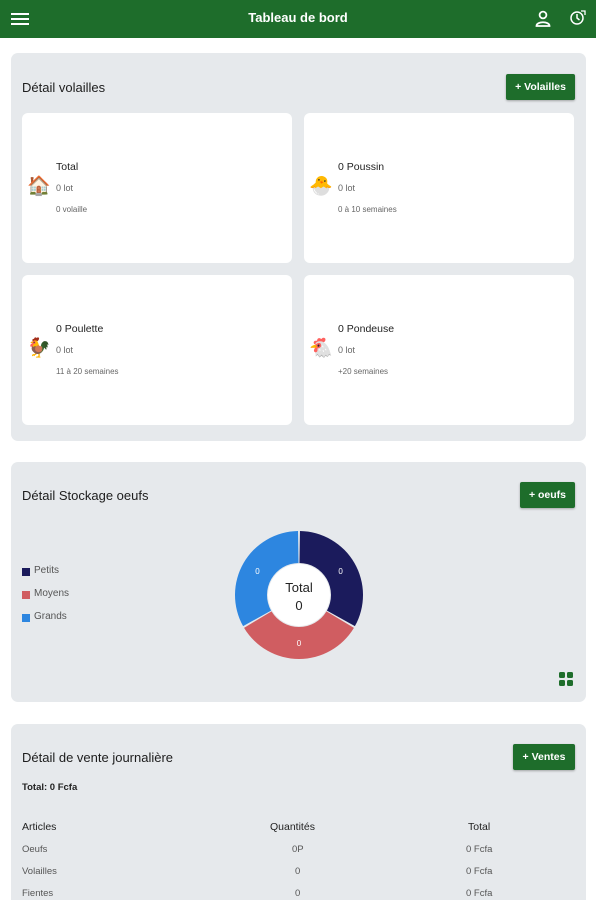  I want to click on row-article: Fientes, so click(38, 893).